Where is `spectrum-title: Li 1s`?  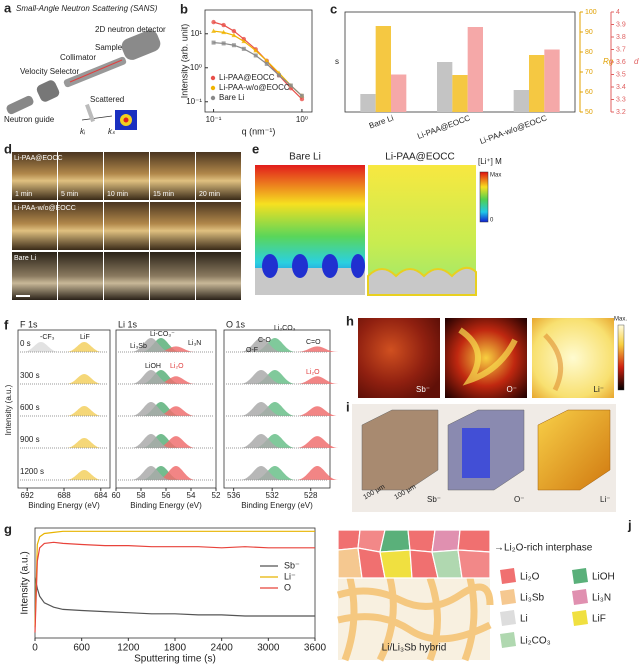
spectrum-title: Li 1s is located at coordinates (128, 324).